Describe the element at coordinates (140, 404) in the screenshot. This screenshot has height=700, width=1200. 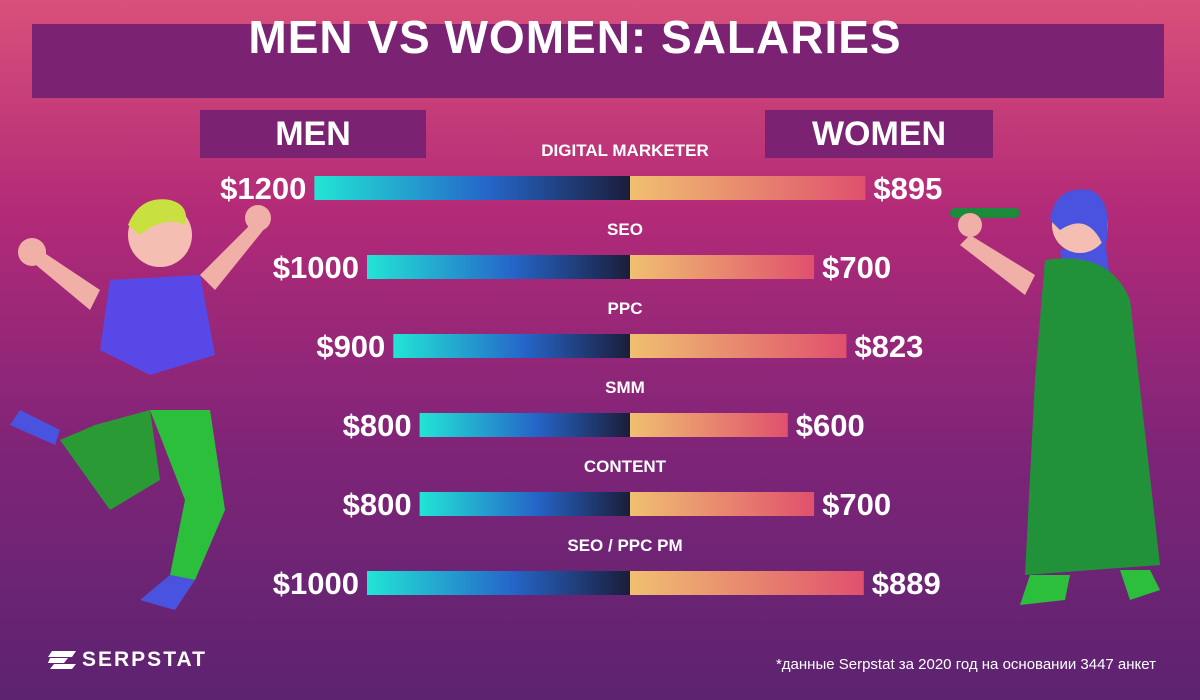
I see `man-illustration` at that location.